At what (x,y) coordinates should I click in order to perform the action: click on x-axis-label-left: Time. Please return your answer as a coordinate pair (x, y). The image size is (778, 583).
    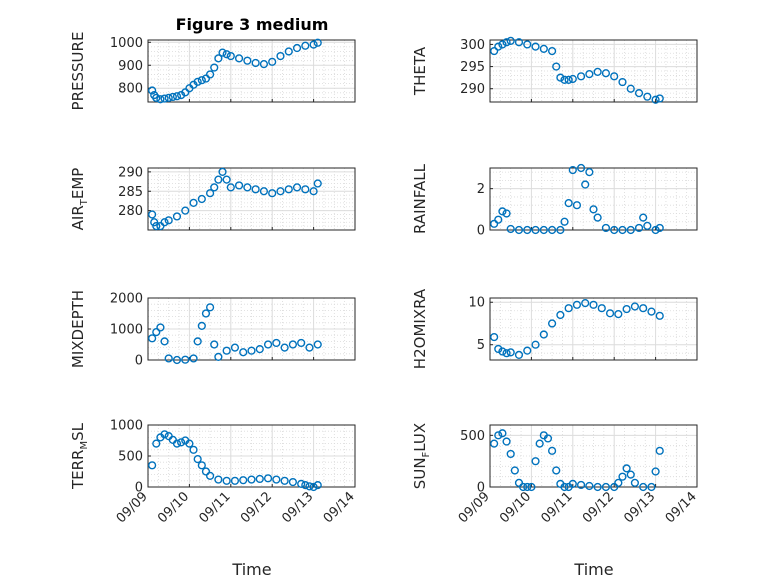
    Looking at the image, I should click on (251, 569).